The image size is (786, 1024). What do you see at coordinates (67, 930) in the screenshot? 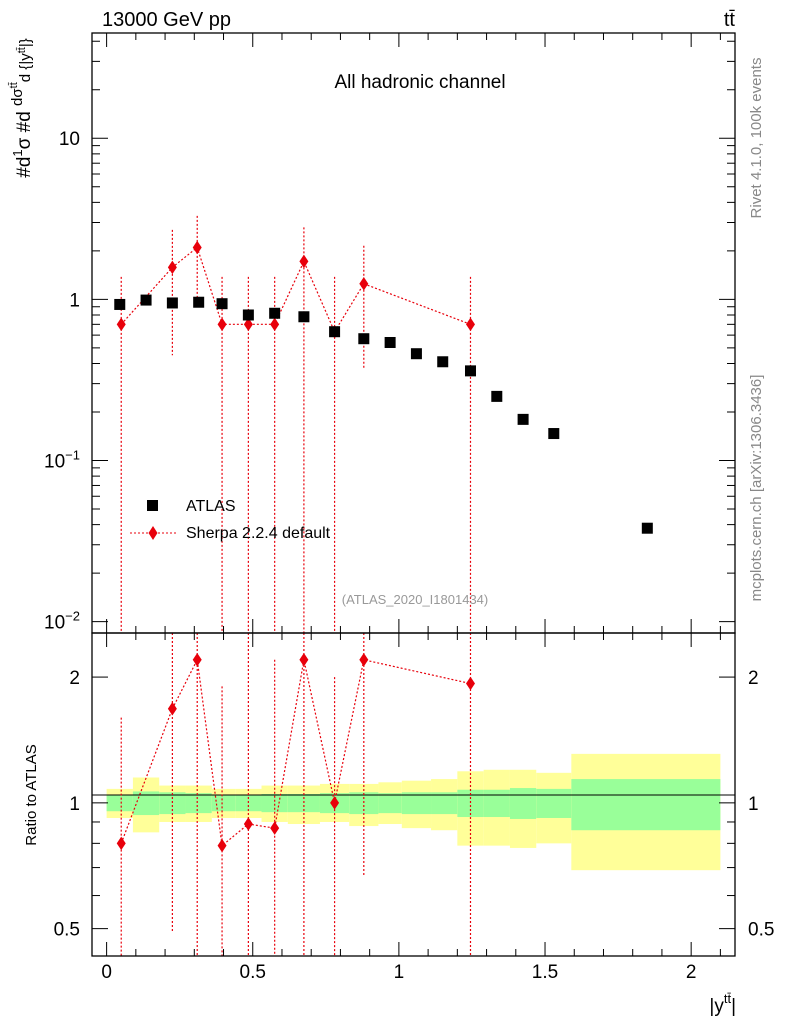
I see `y-tick-label: 0.5` at bounding box center [67, 930].